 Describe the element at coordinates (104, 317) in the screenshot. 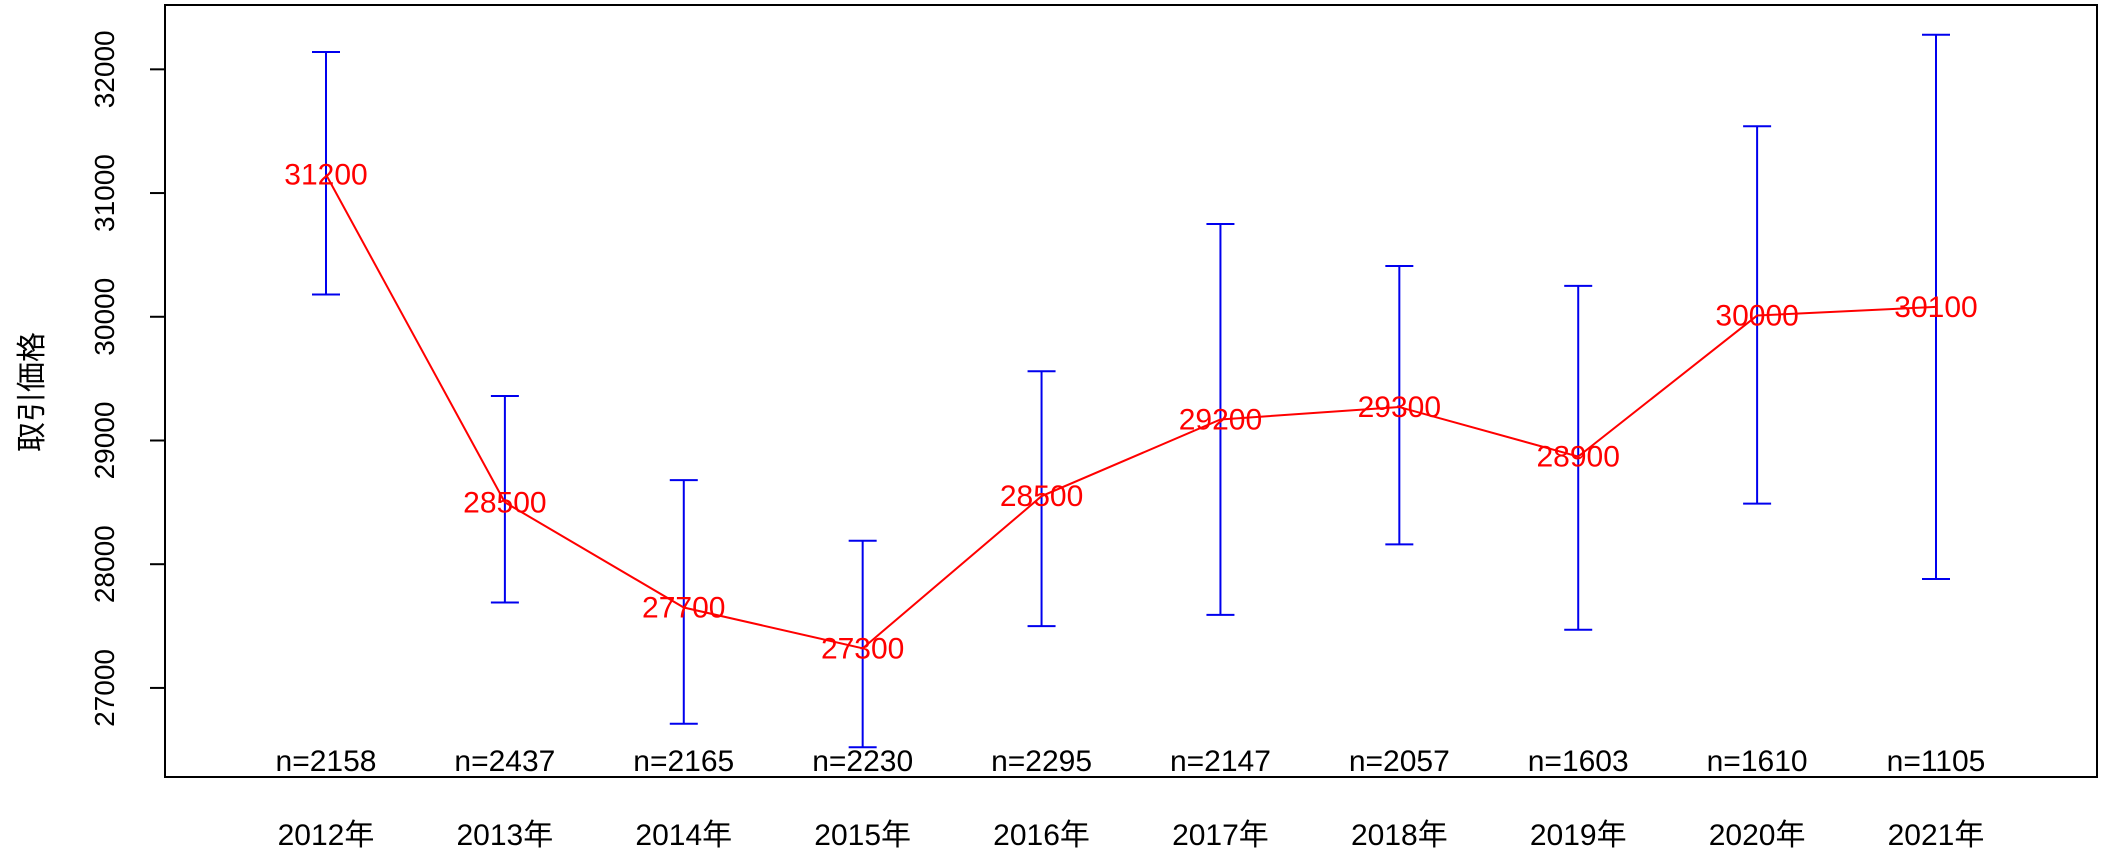

I see `y-tick-label: 30000` at that location.